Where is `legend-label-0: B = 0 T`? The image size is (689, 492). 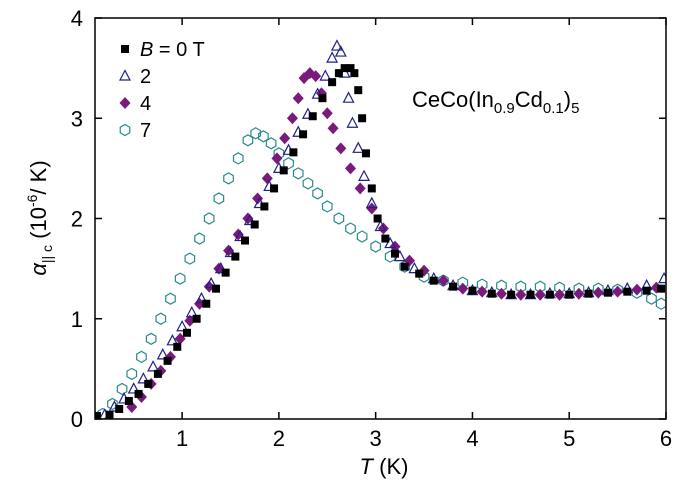
legend-label-0: B = 0 T is located at coordinates (172, 50).